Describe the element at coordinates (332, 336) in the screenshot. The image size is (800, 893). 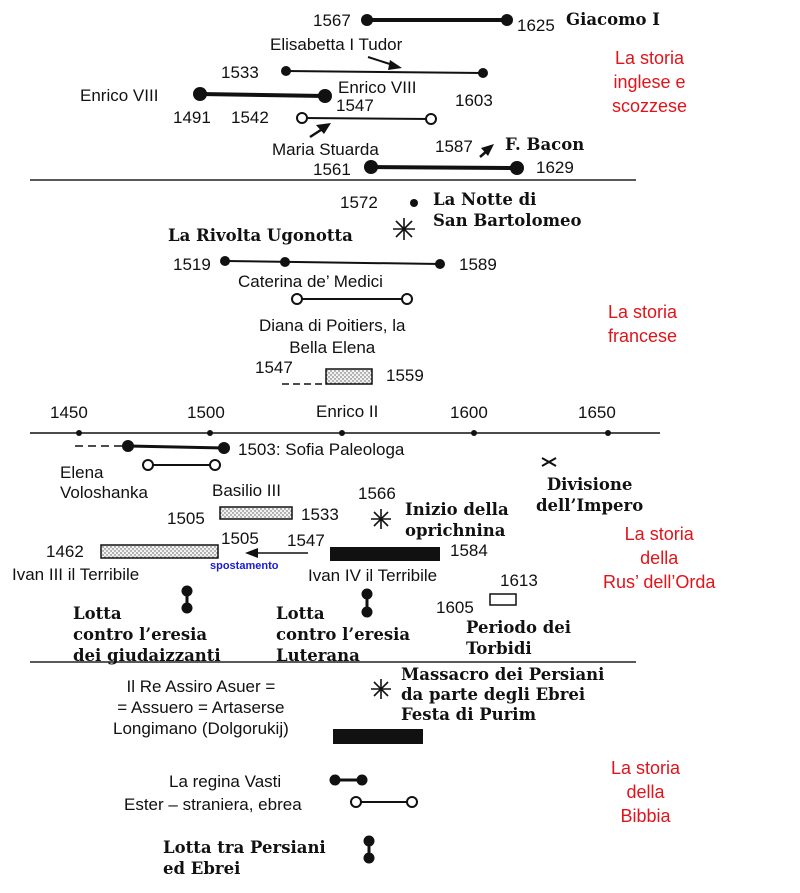
I see `diana-name: Diana di Poitiers, la Bella Elena` at that location.